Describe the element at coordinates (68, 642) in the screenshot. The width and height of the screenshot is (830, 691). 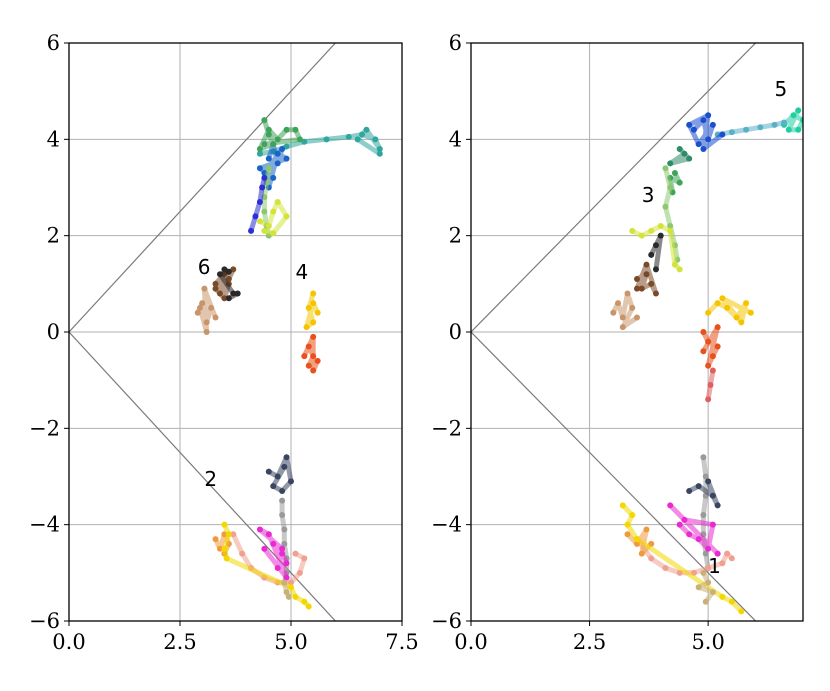
I see `x-tick-label: 0.0` at that location.